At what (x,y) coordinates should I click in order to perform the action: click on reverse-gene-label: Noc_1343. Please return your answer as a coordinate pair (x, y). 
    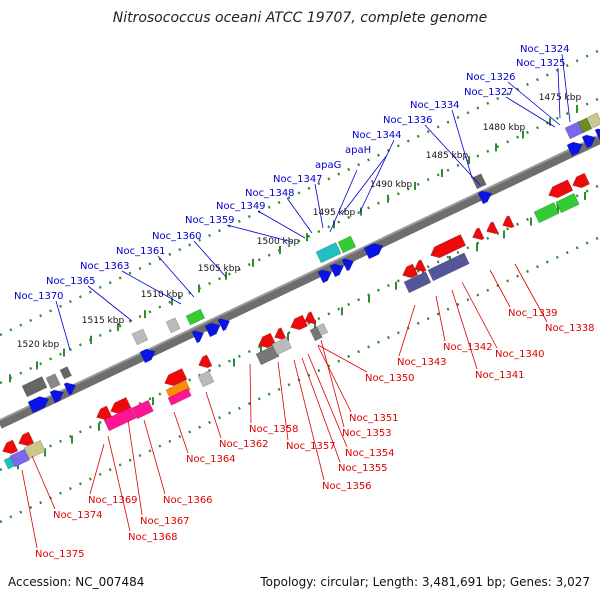
    Looking at the image, I should click on (422, 362).